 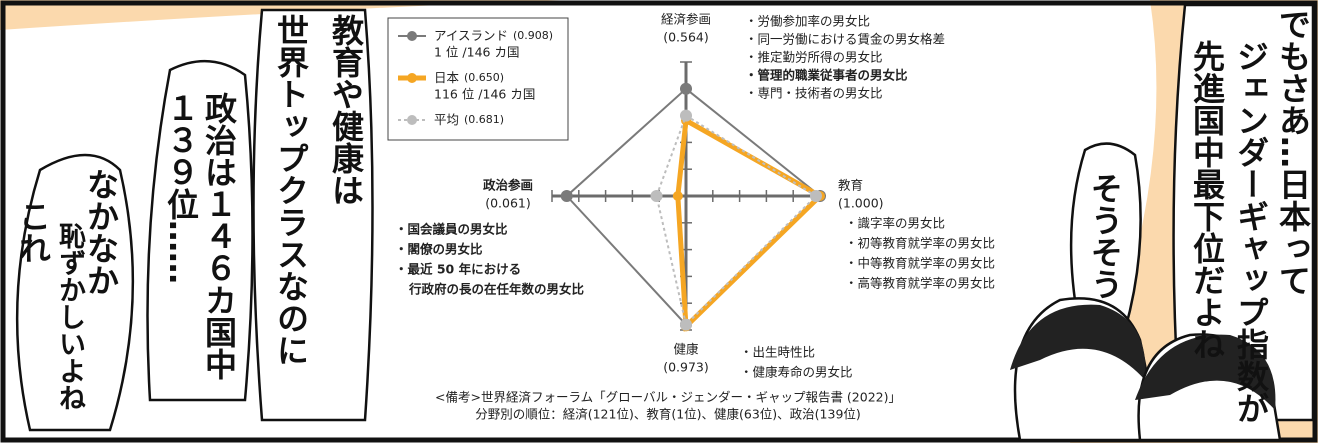 What do you see at coordinates (895, 223) in the screenshot?
I see `note-item: ・識字率の男女比` at bounding box center [895, 223].